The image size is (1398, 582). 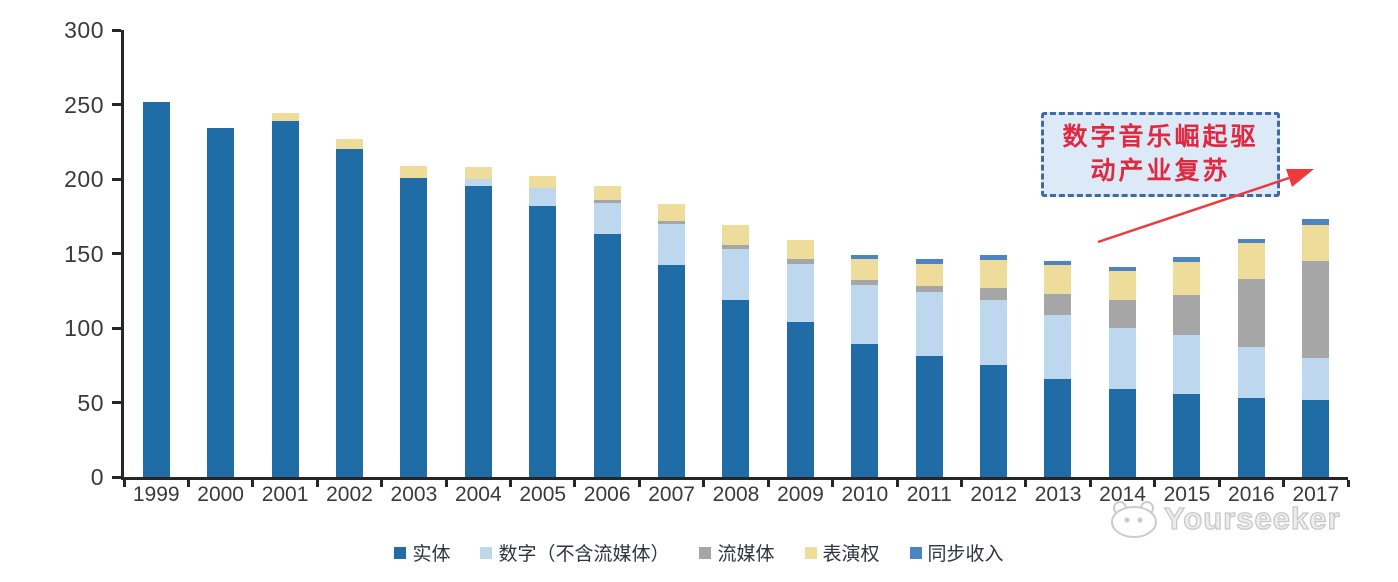 I want to click on legend-label: 实体, so click(x=431, y=554).